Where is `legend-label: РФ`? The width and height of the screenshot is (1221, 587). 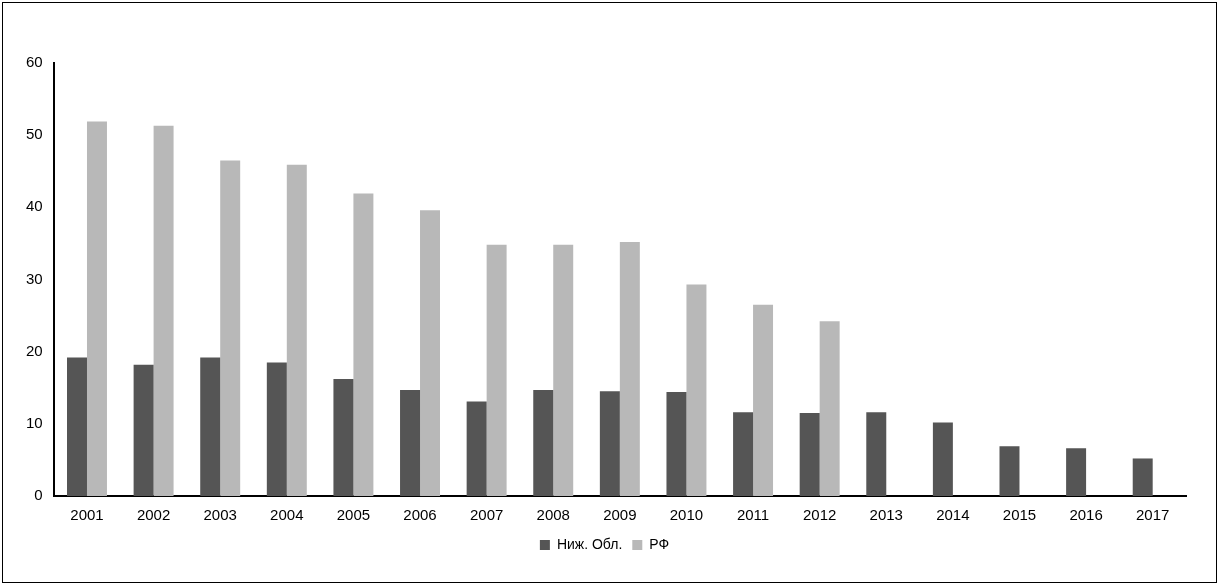 legend-label: РФ is located at coordinates (659, 543).